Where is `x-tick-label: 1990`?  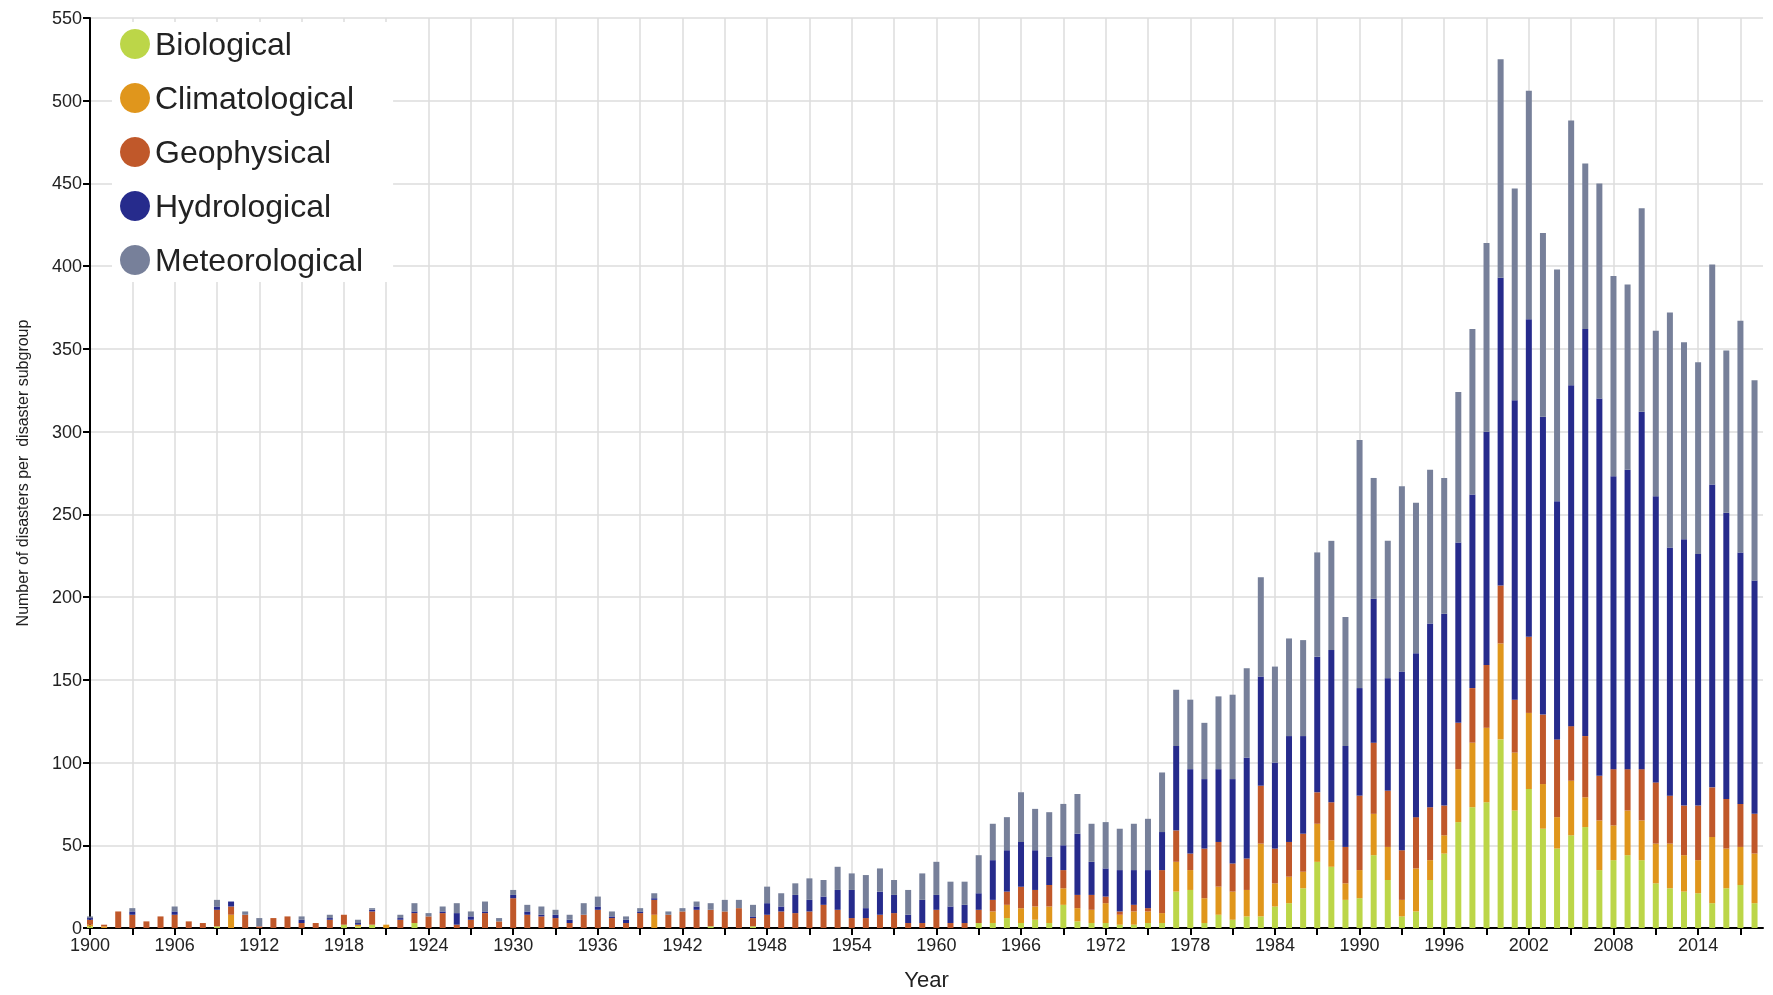
x-tick-label: 1990 is located at coordinates (1359, 945).